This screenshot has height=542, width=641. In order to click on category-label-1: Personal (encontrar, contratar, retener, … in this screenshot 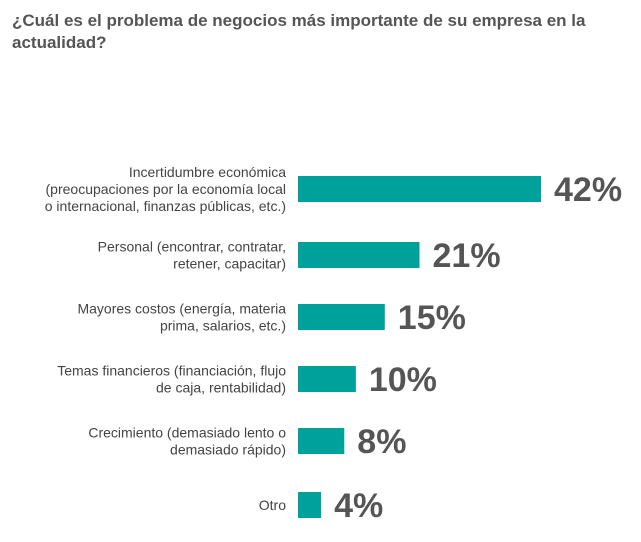, I will do `click(192, 255)`.